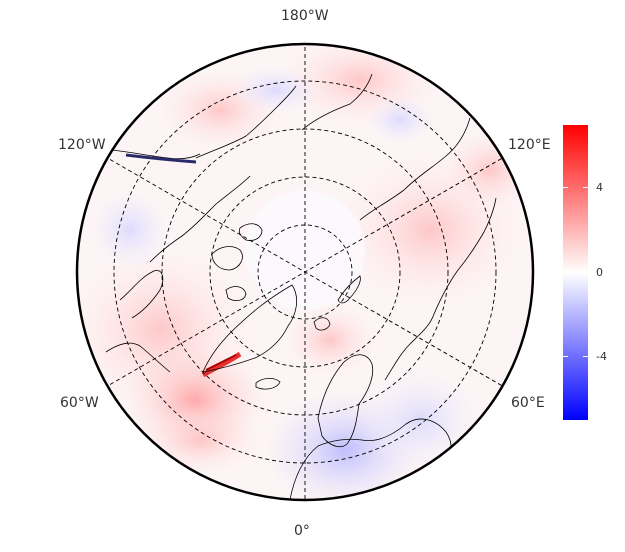 The image size is (625, 552). I want to click on longitude-label-60e: 60°E, so click(528, 403).